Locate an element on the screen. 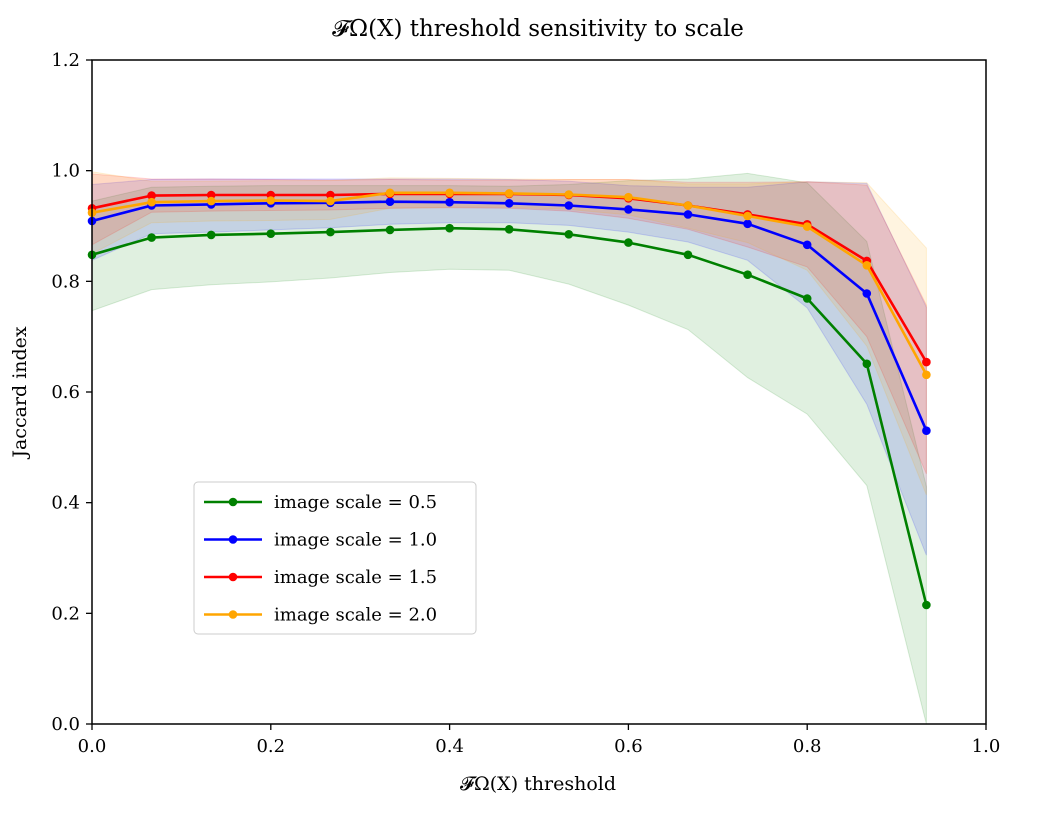 The width and height of the screenshot is (1050, 820). legend-label-0: image scale = 0.5 is located at coordinates (355, 502).